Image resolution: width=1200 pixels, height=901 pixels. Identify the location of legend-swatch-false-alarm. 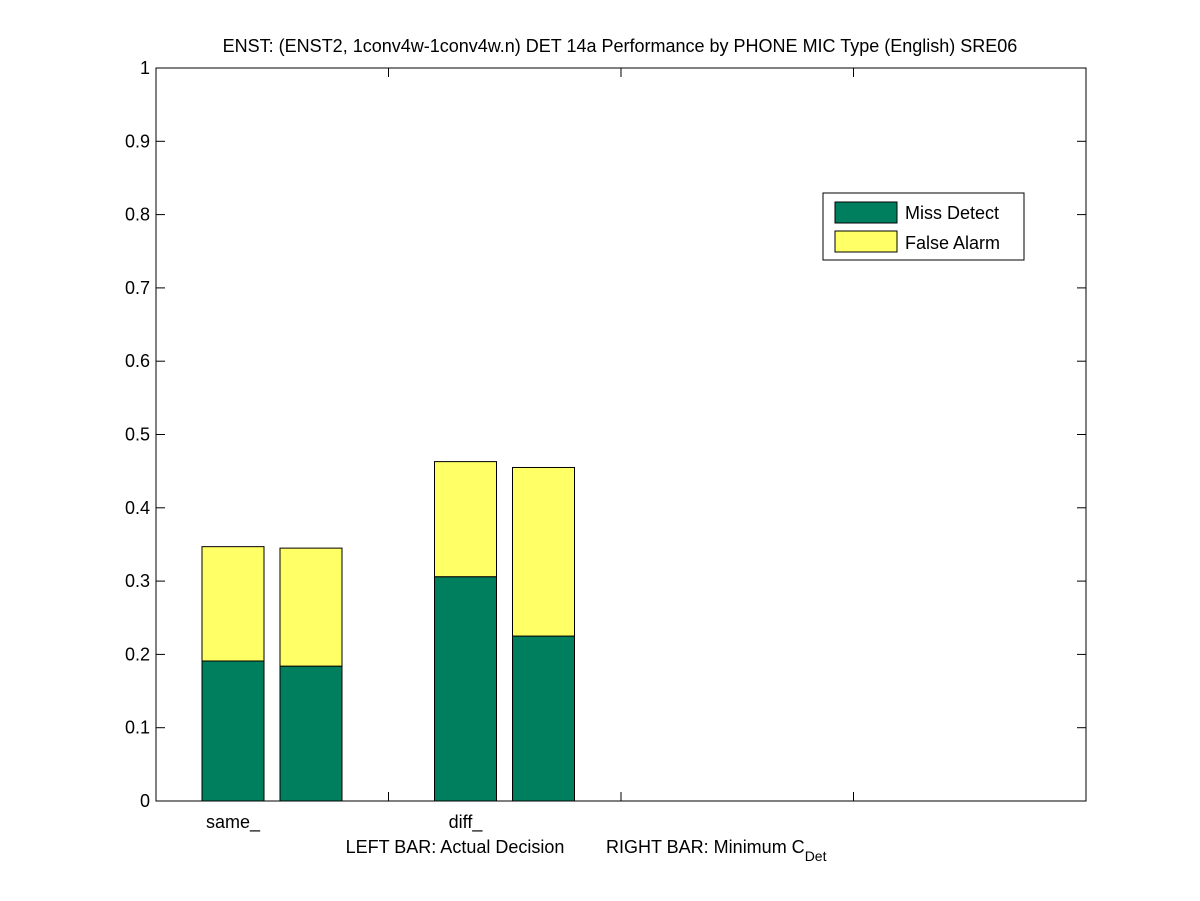
(866, 241).